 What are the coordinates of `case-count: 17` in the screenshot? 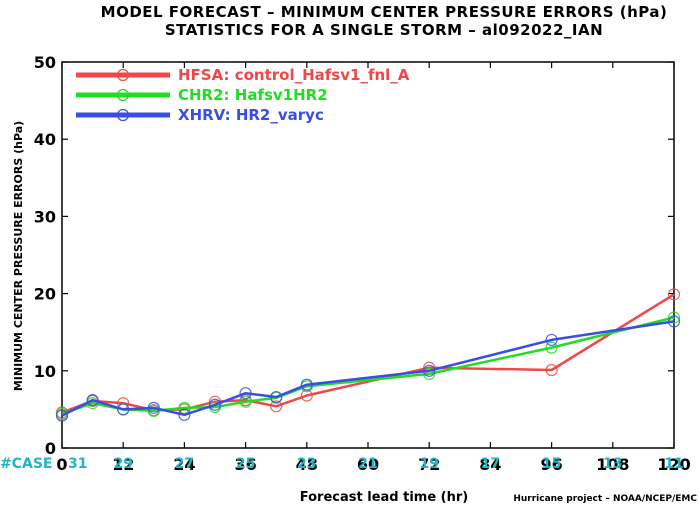 It's located at (490, 464).